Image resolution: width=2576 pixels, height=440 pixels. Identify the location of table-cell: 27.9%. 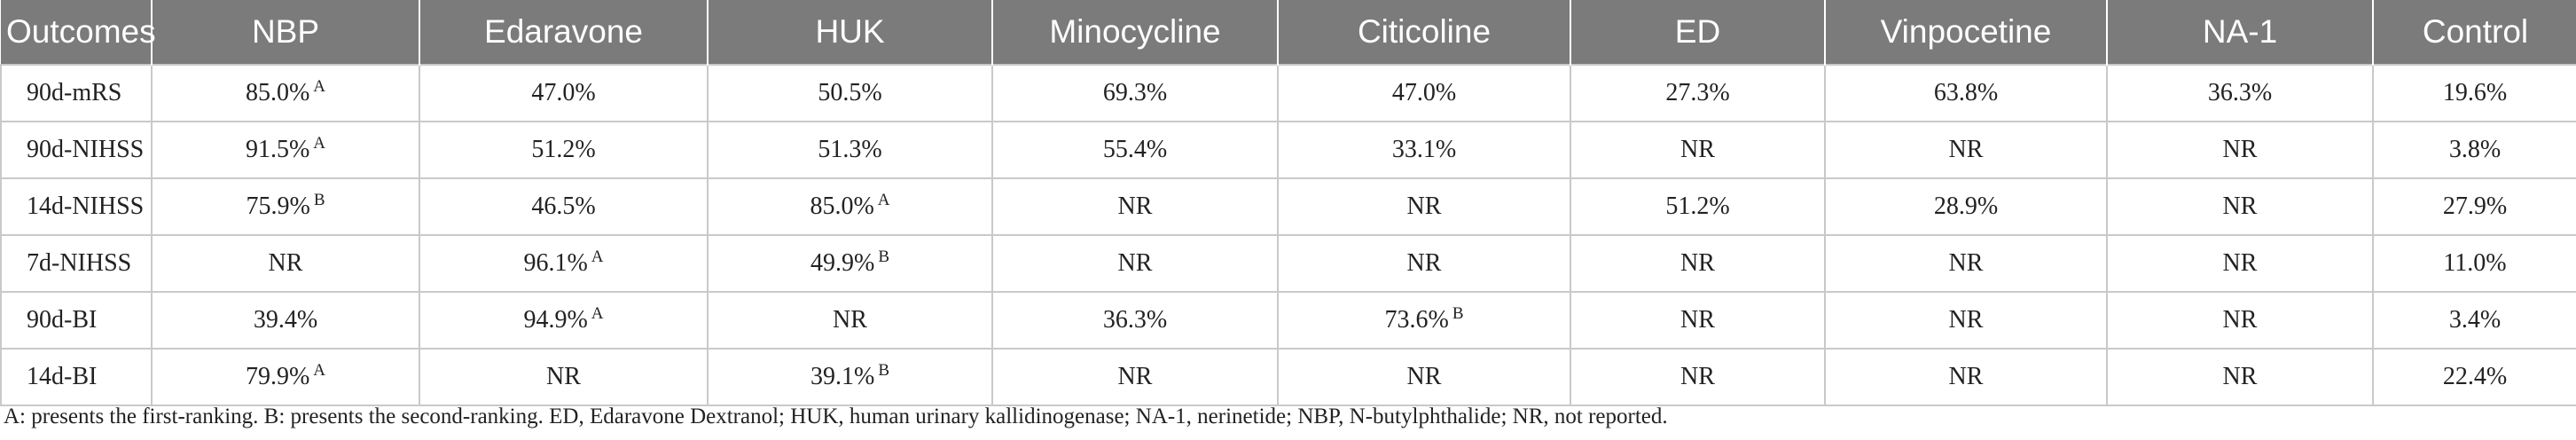
(2474, 207).